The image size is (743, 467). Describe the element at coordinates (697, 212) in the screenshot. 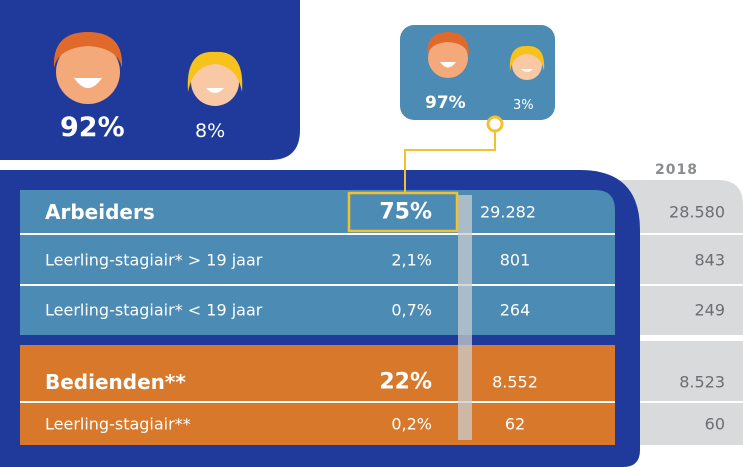

I see `row-count-2018: 28.580` at that location.